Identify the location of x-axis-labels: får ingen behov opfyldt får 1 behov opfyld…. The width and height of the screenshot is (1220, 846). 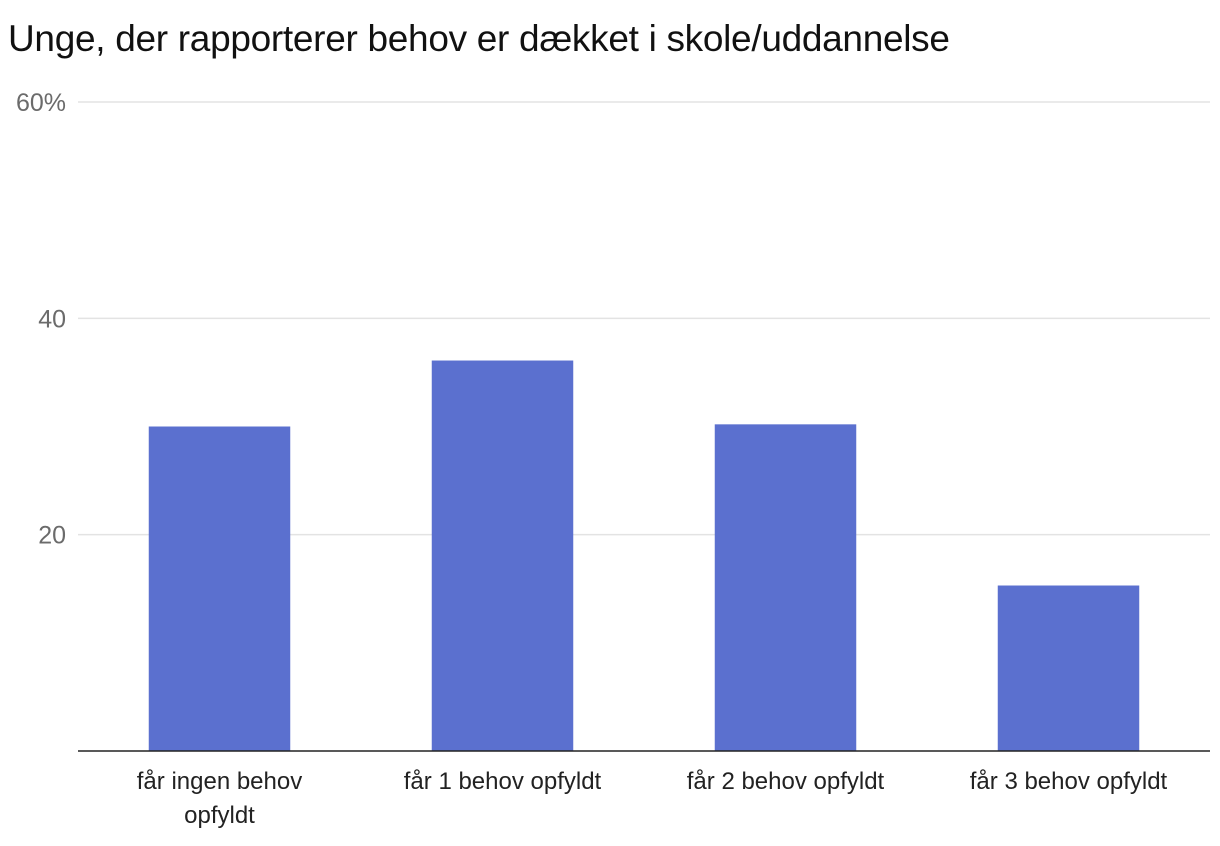
(652, 798).